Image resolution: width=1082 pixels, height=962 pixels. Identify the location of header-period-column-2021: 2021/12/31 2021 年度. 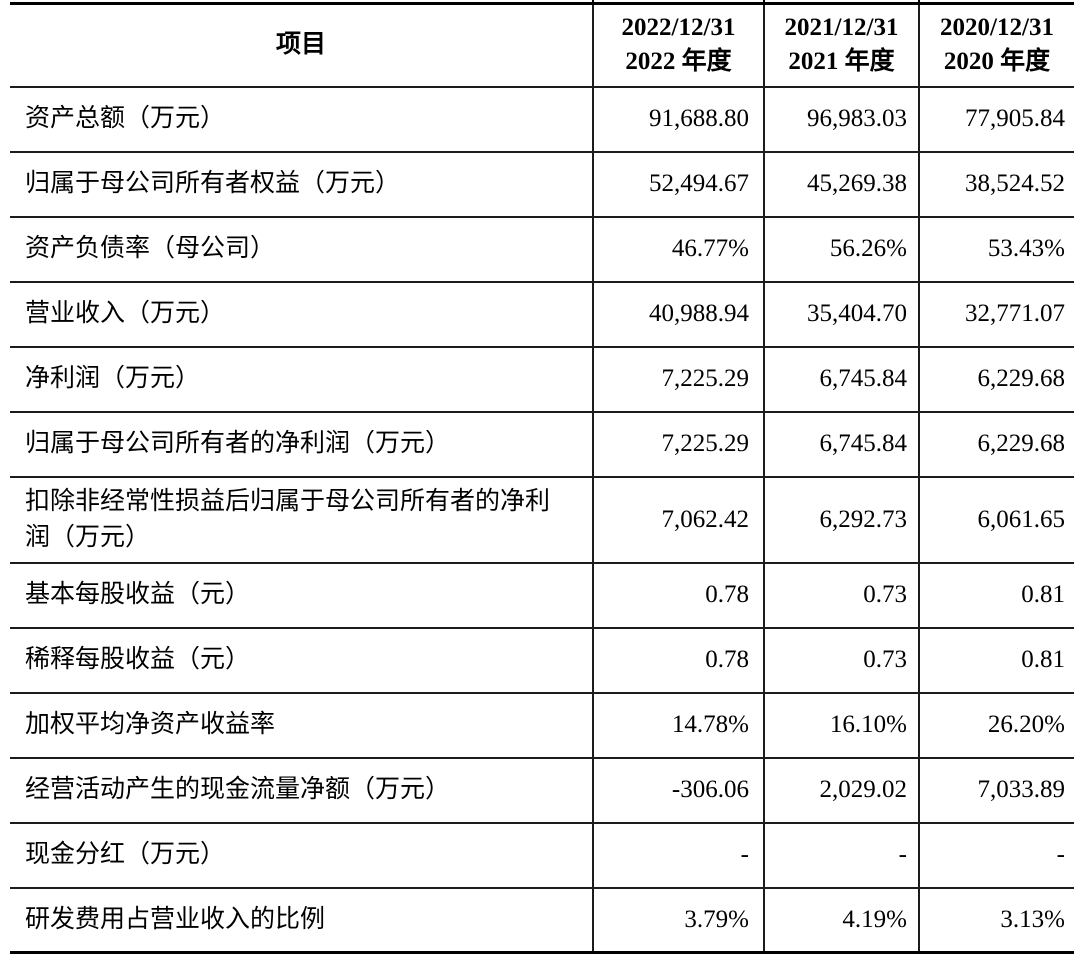
(841, 45).